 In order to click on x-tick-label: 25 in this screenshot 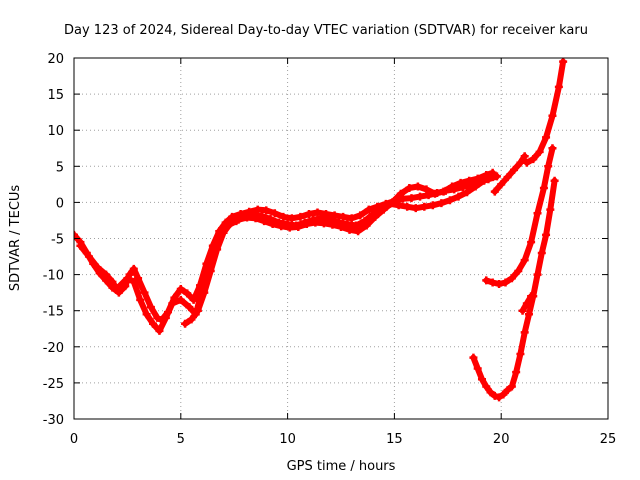, I will do `click(608, 439)`.